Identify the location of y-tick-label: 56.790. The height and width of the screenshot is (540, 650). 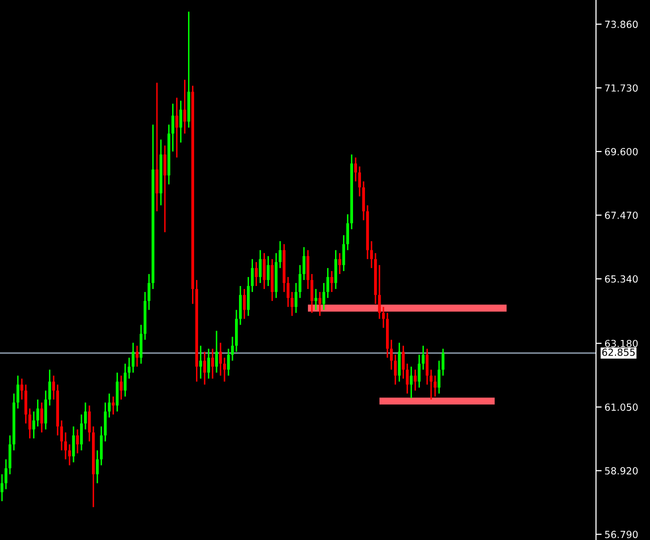
(621, 534).